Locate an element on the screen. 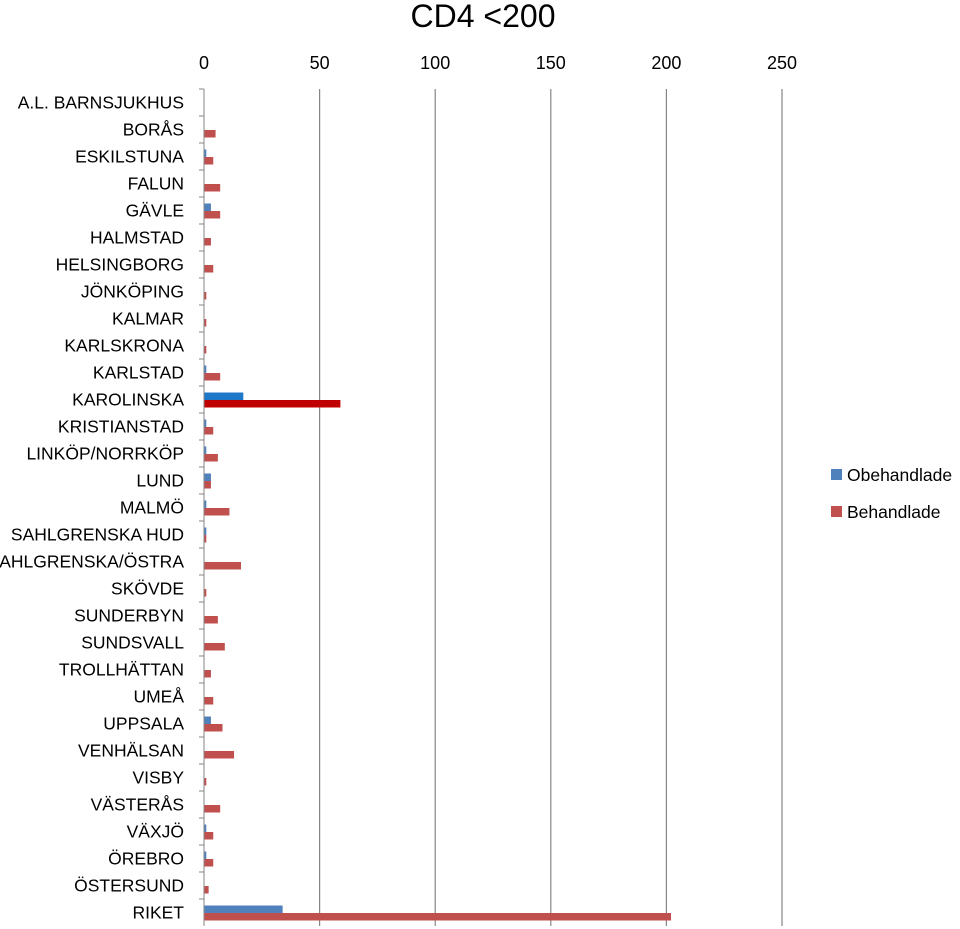 This screenshot has height=929, width=960. bar-behandlade-sahlgrenska-hud is located at coordinates (205, 539).